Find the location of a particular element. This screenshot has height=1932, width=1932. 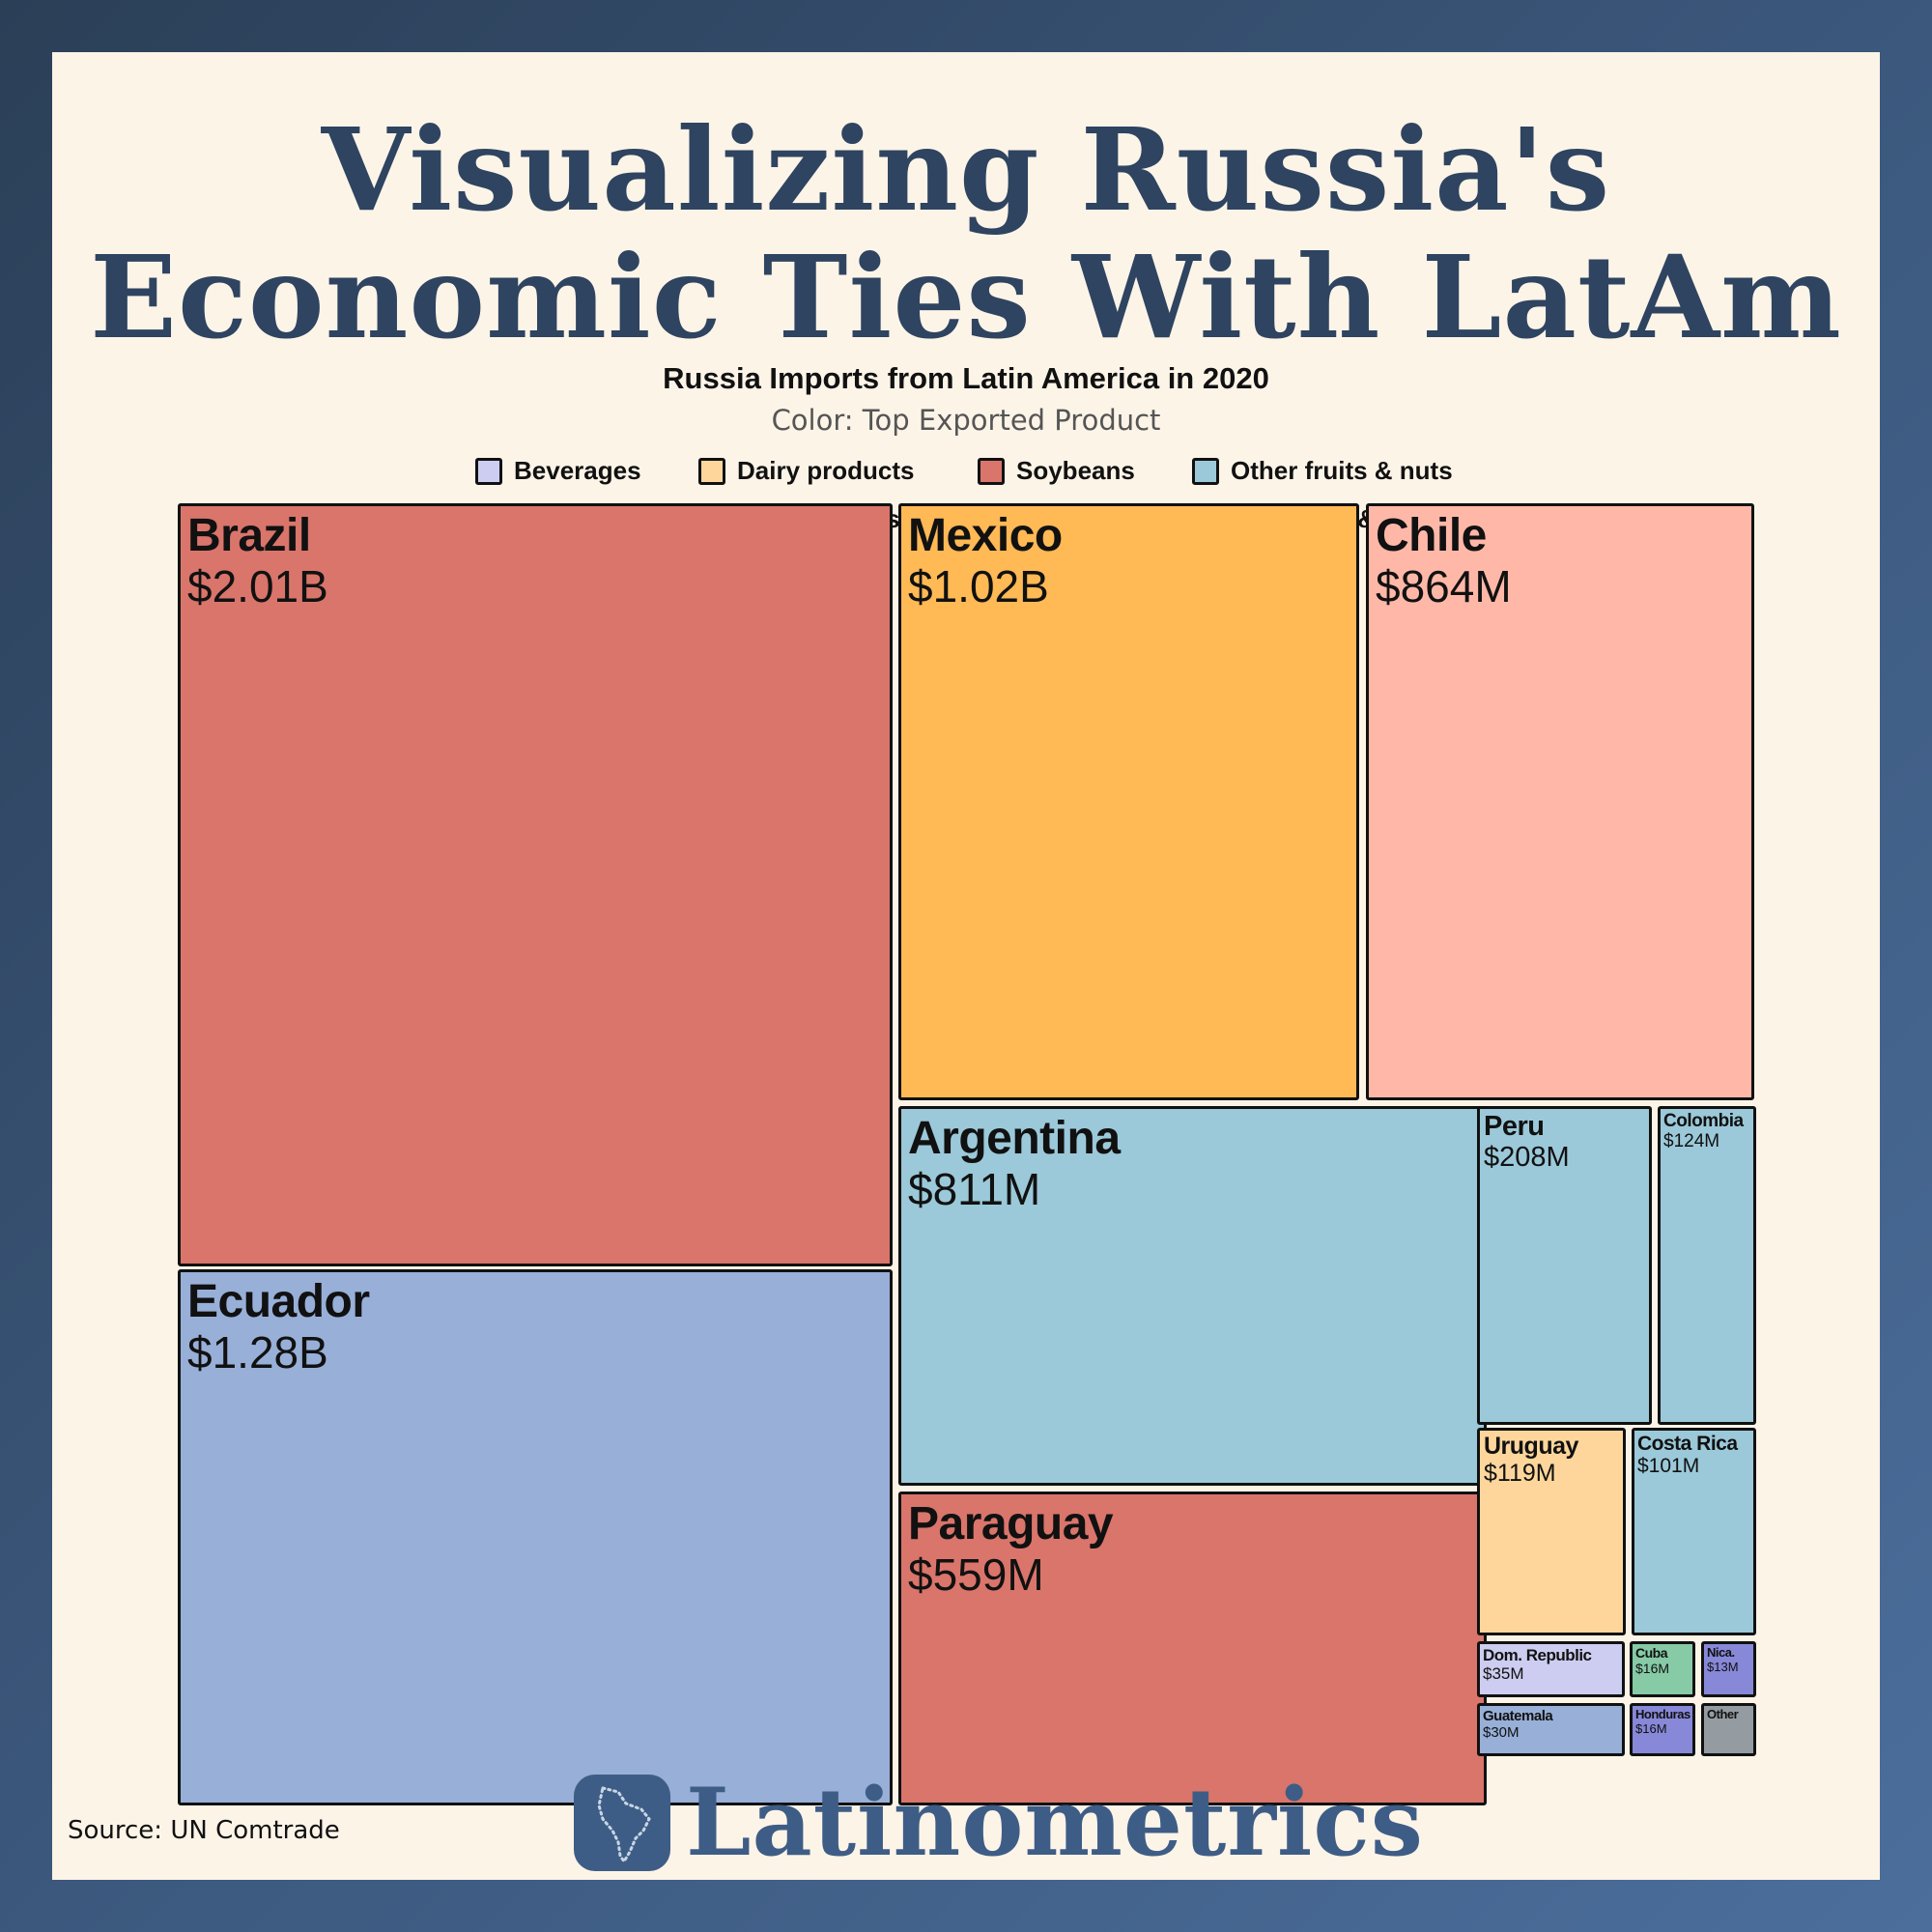

treemap-tile: Paraguay $559M is located at coordinates (1192, 1648).